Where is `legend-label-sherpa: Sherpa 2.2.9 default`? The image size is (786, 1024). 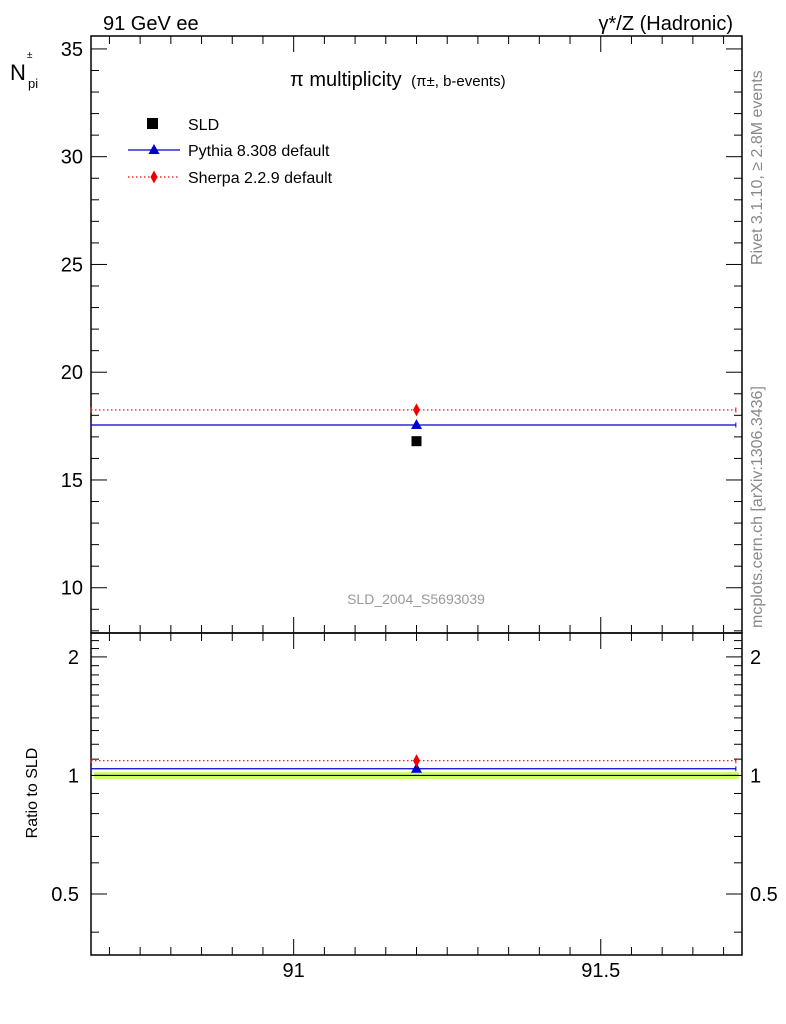
legend-label-sherpa: Sherpa 2.2.9 default is located at coordinates (260, 178).